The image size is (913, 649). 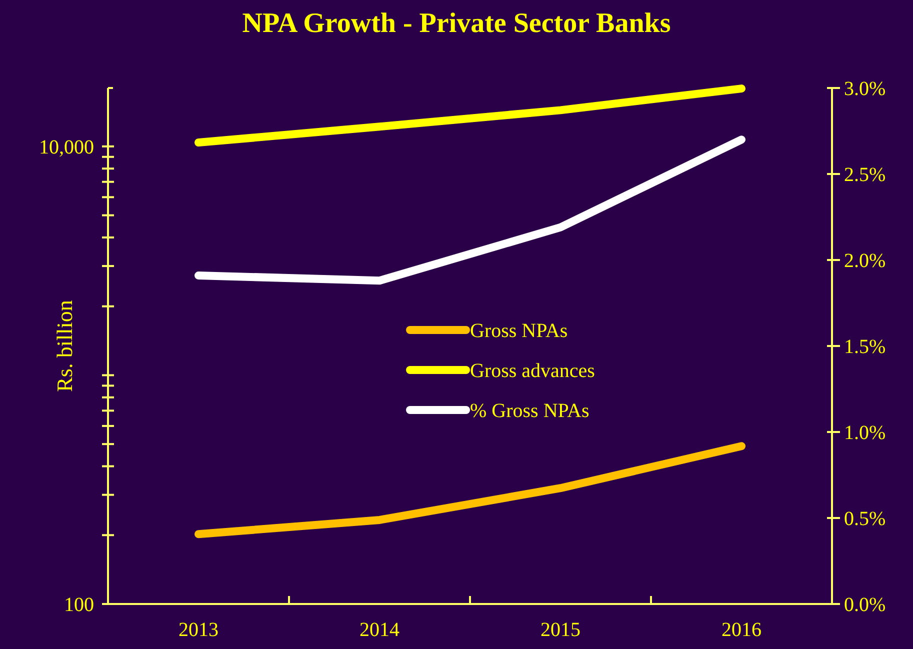 I want to click on y2-tick-label: 2.5%, so click(x=865, y=175).